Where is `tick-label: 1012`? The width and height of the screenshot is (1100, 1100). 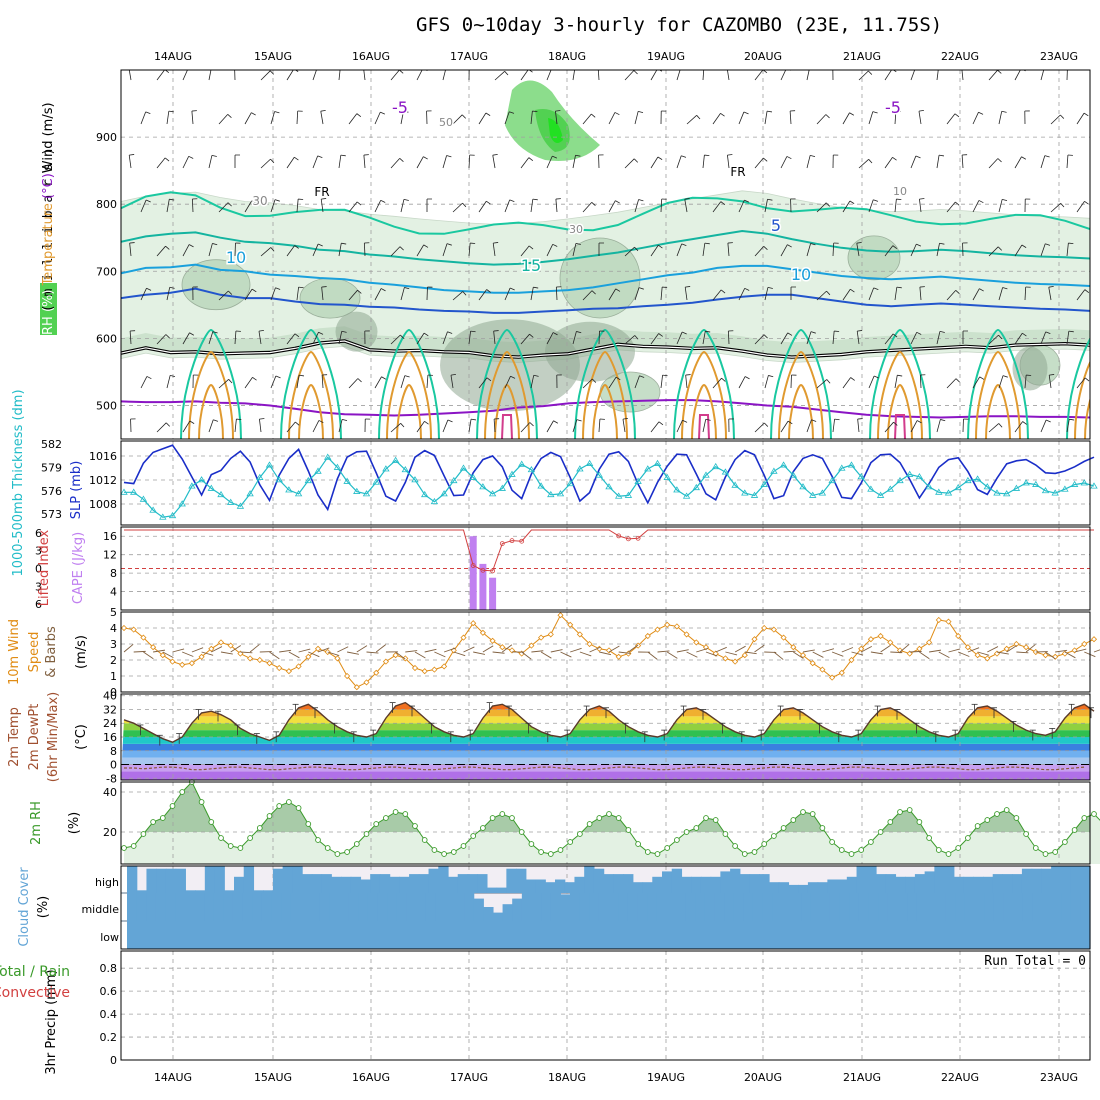 tick-label: 1012 is located at coordinates (103, 480).